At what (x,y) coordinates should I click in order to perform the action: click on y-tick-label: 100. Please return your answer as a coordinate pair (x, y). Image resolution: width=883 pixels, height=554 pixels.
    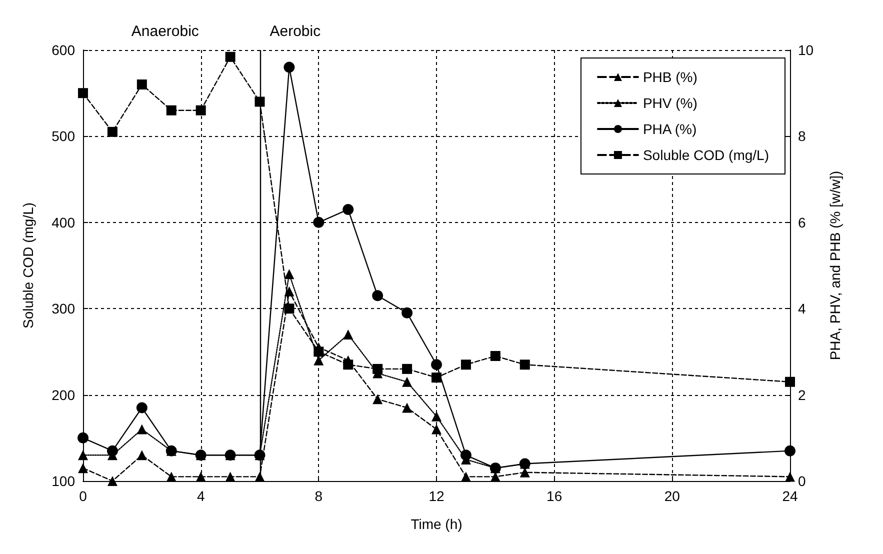
    Looking at the image, I should click on (64, 481).